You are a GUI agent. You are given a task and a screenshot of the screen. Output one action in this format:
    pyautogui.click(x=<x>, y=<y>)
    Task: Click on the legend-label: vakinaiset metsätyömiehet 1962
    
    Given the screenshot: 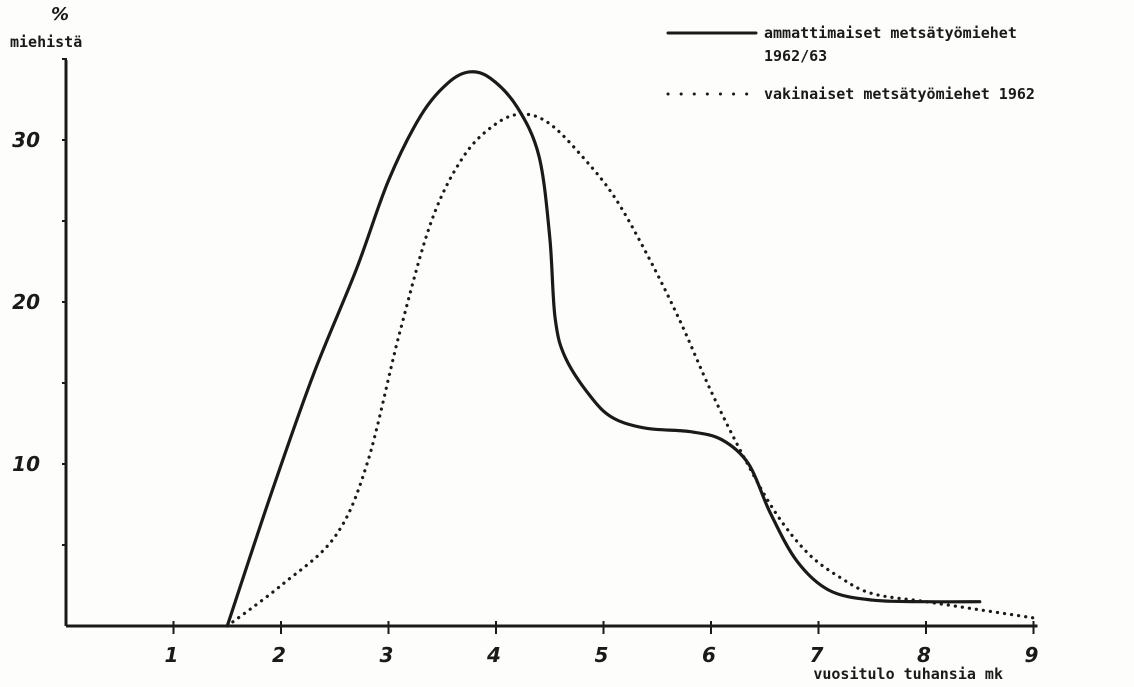 What is the action you would take?
    pyautogui.click(x=899, y=94)
    